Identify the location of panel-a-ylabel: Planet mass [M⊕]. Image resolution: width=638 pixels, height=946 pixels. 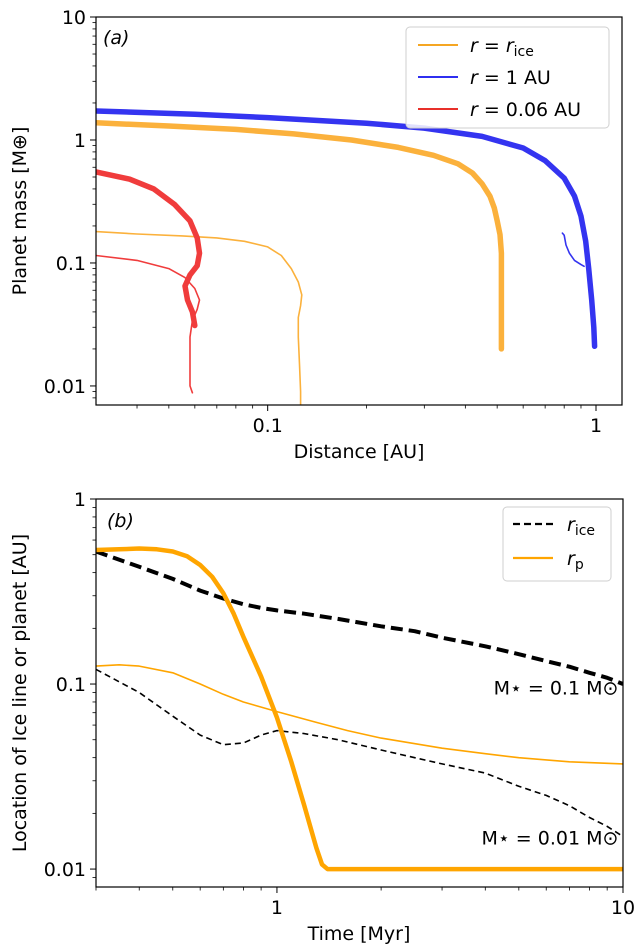
(20, 211).